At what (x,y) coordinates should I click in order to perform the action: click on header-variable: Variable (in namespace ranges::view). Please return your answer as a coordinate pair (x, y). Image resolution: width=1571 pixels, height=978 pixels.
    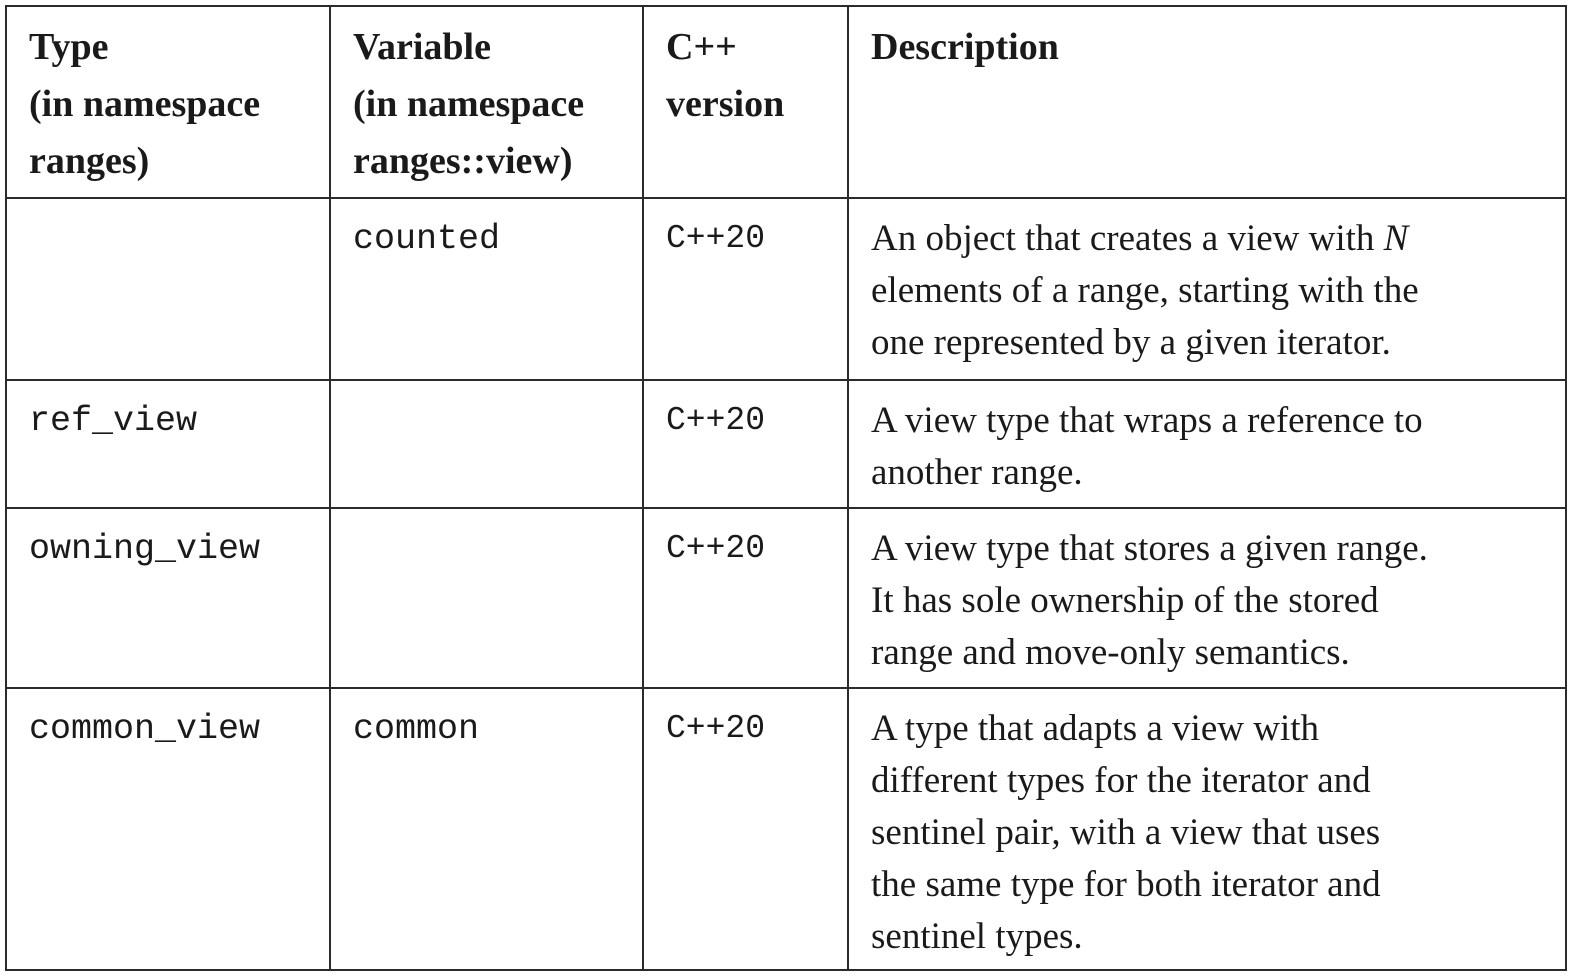
    Looking at the image, I should click on (486, 102).